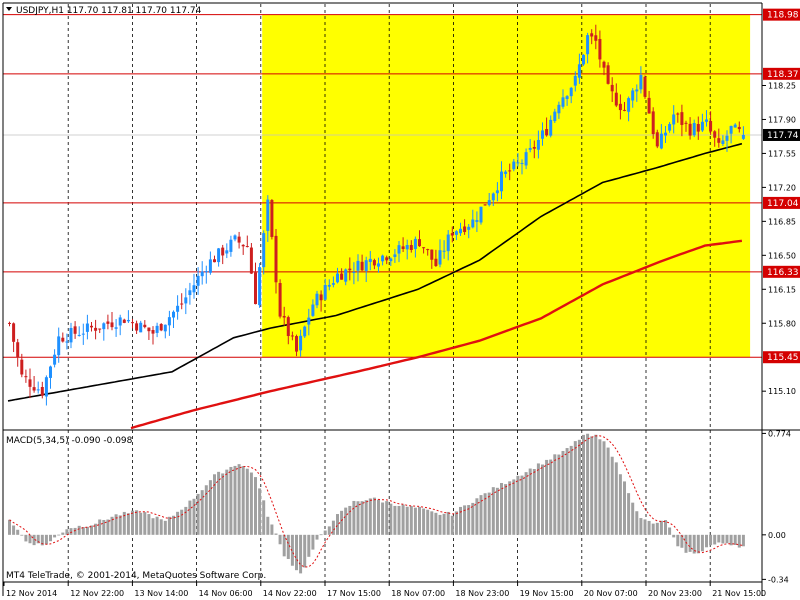 The width and height of the screenshot is (800, 600). What do you see at coordinates (782, 119) in the screenshot?
I see `price-tick-label: 117.90` at bounding box center [782, 119].